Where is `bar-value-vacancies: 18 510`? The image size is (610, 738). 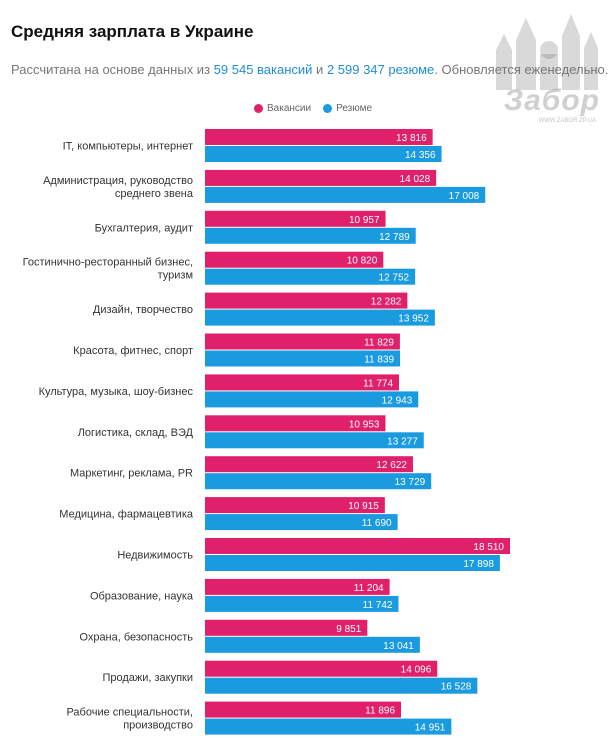 bar-value-vacancies: 18 510 is located at coordinates (488, 547).